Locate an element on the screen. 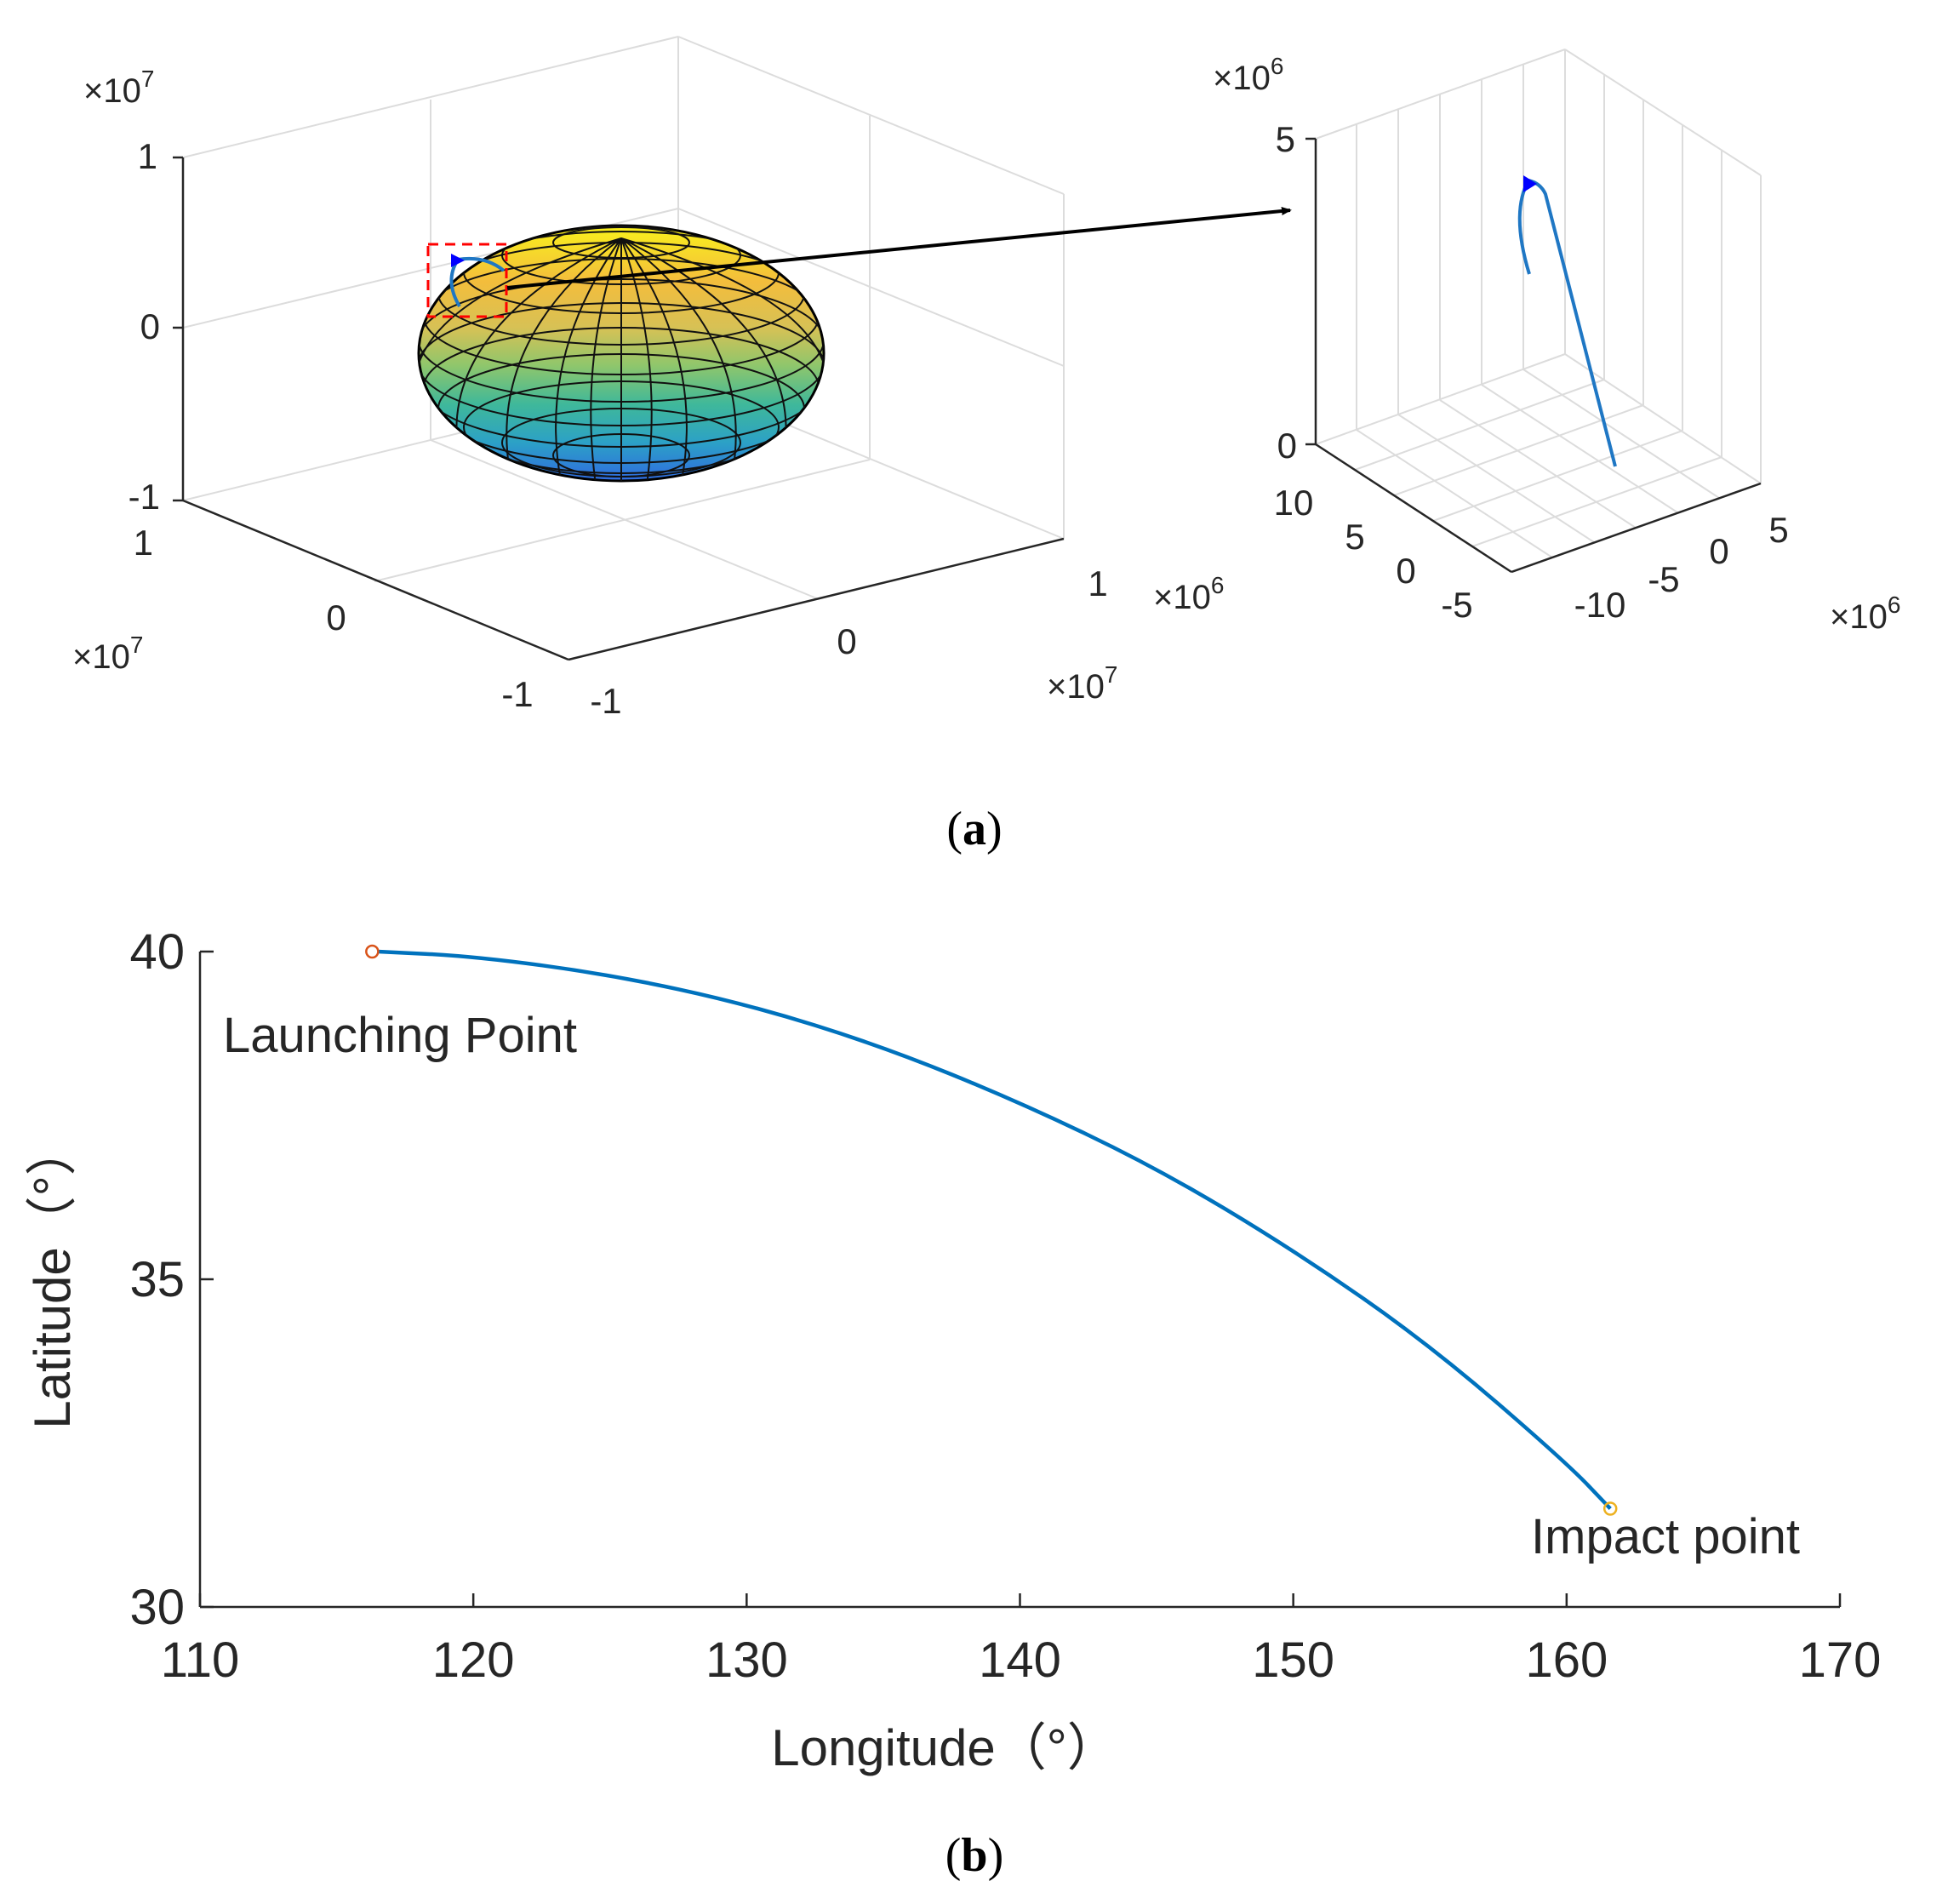 The image size is (1948, 1904). main-z-tick-1: 1 is located at coordinates (147, 156).